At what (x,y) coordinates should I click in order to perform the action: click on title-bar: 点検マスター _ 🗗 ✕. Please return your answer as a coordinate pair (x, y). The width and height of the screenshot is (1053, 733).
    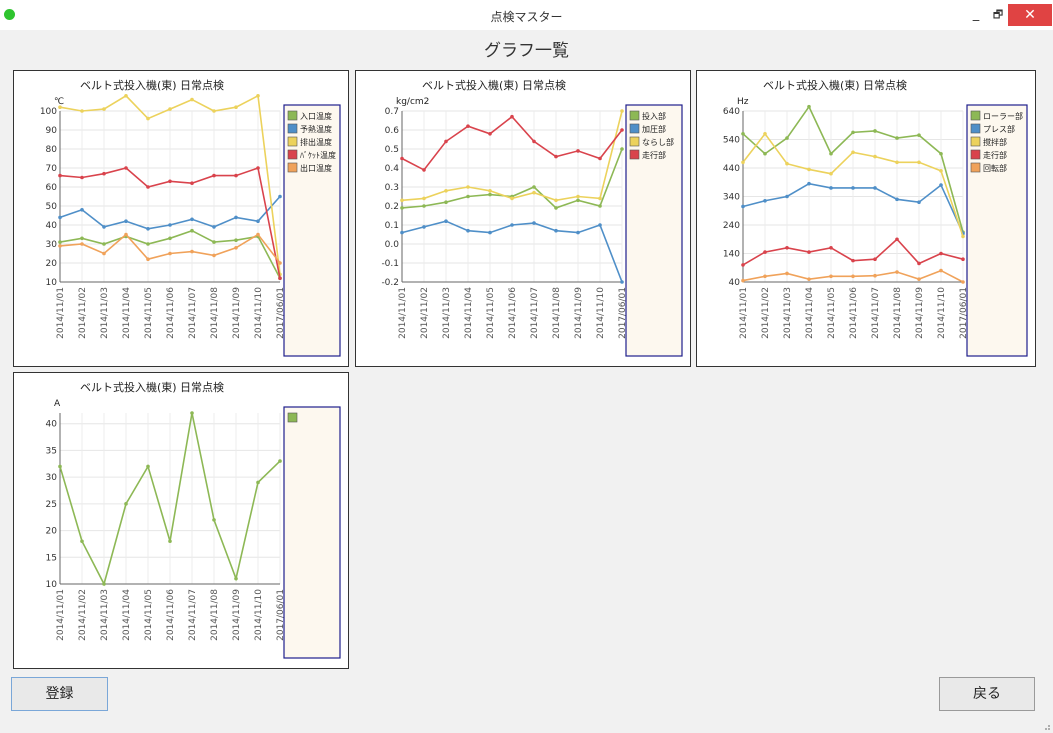
    Looking at the image, I should click on (526, 15).